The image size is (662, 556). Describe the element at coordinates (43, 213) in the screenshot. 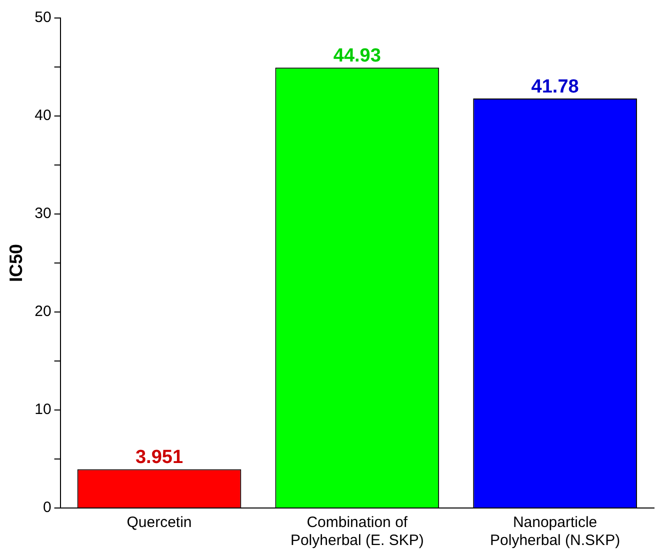

I see `y-tick-label: 30` at that location.